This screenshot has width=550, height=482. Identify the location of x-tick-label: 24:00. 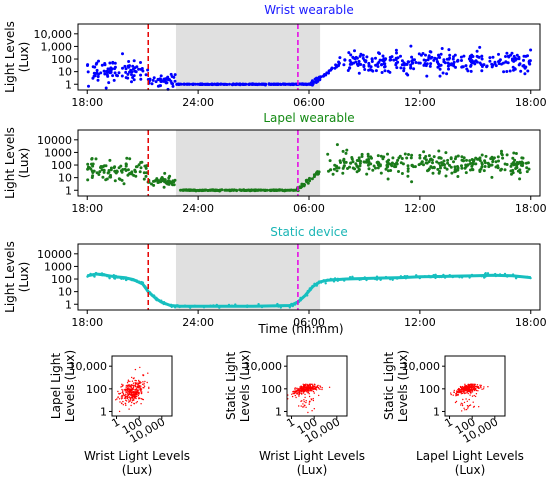
(198, 102).